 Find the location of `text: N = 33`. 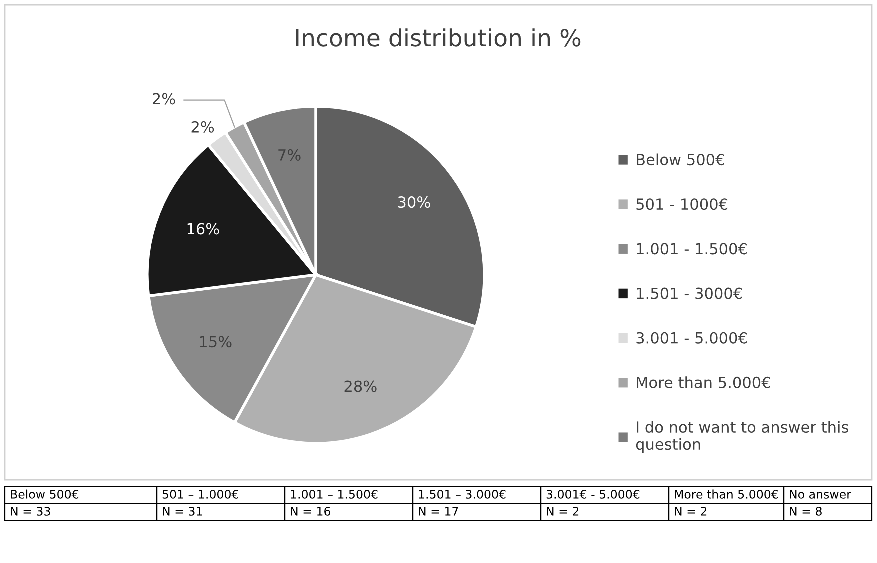

text: N = 33 is located at coordinates (30, 511).